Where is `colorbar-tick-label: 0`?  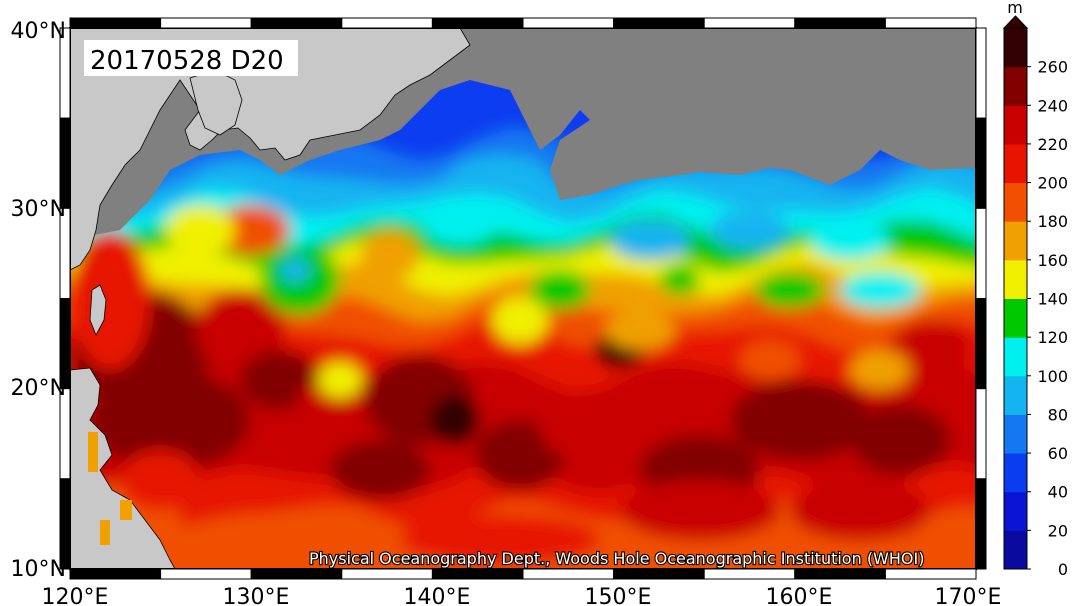 colorbar-tick-label: 0 is located at coordinates (1063, 569).